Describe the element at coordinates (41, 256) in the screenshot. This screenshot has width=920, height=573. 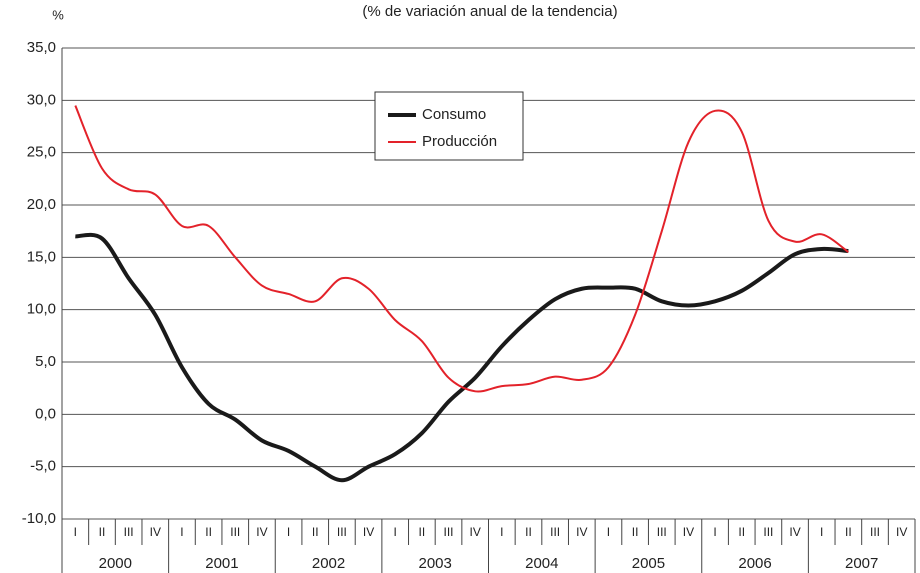
I see `y-tick-label: 15,0` at that location.